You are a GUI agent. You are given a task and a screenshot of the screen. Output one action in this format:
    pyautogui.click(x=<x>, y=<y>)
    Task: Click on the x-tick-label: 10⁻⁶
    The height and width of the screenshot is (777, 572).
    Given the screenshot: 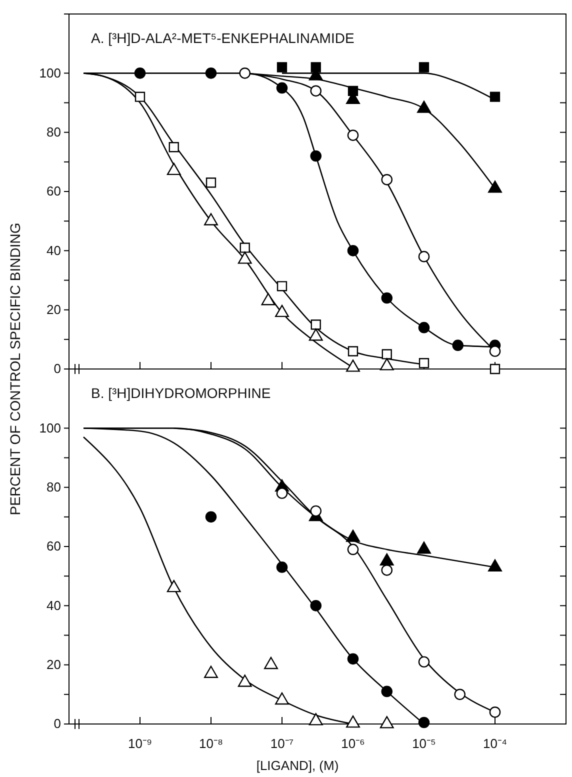 What is the action you would take?
    pyautogui.click(x=353, y=743)
    